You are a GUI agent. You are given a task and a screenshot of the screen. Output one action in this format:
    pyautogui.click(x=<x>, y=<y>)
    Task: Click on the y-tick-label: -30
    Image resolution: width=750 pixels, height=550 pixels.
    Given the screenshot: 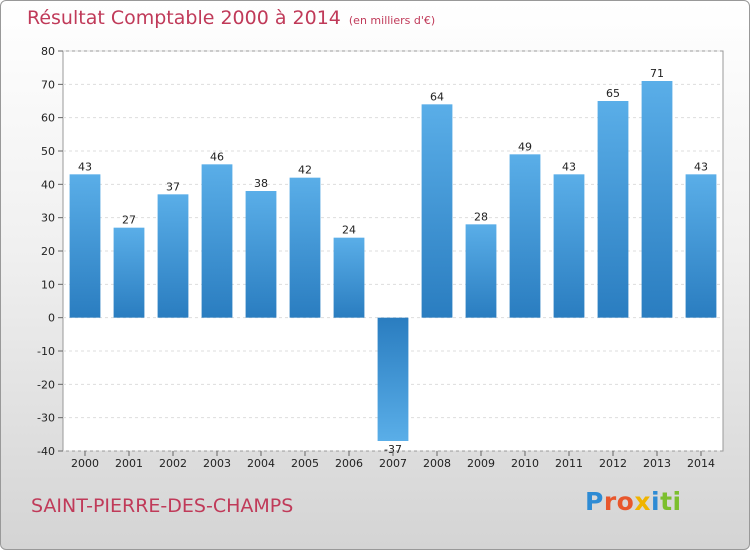 What is the action you would take?
    pyautogui.click(x=46, y=418)
    